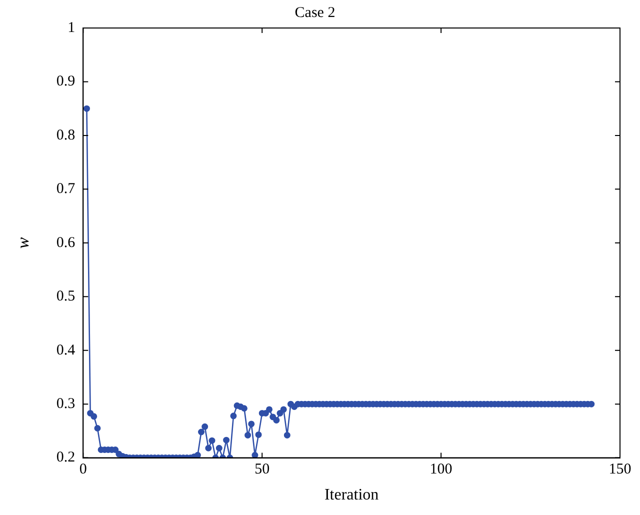  I want to click on y-tick-label: 0.2, so click(66, 458).